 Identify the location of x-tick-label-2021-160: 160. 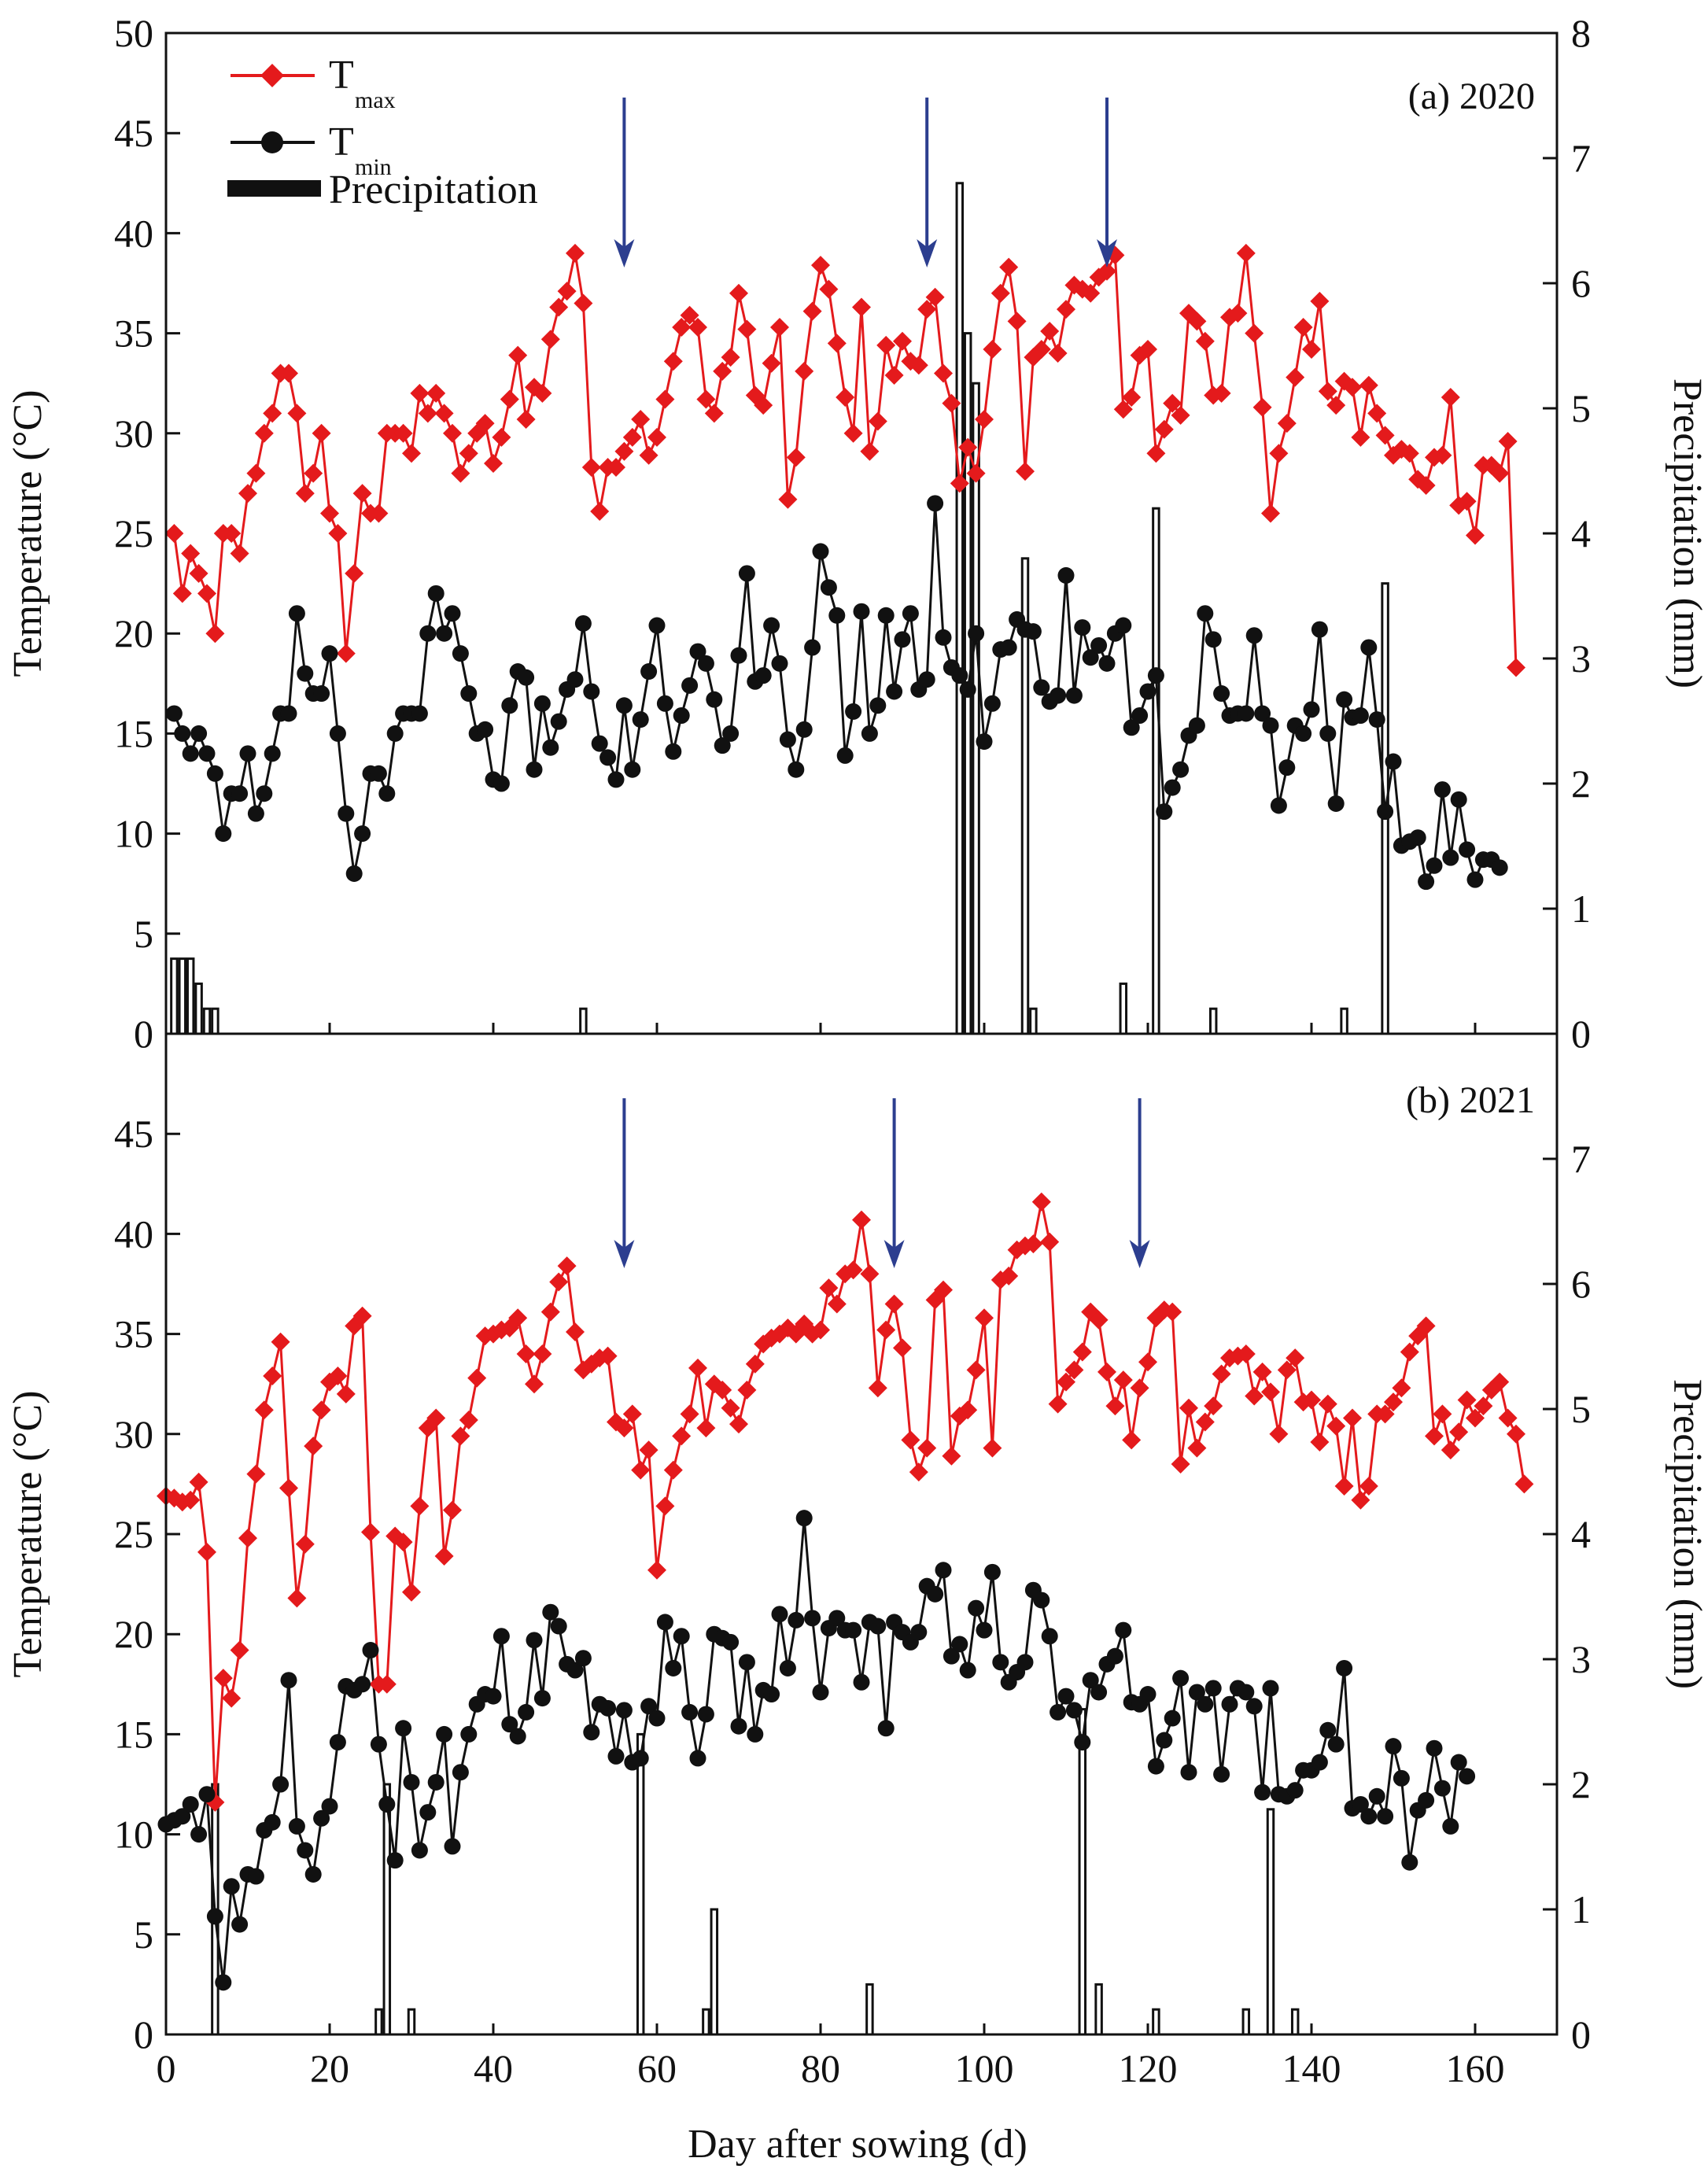
(1475, 2068).